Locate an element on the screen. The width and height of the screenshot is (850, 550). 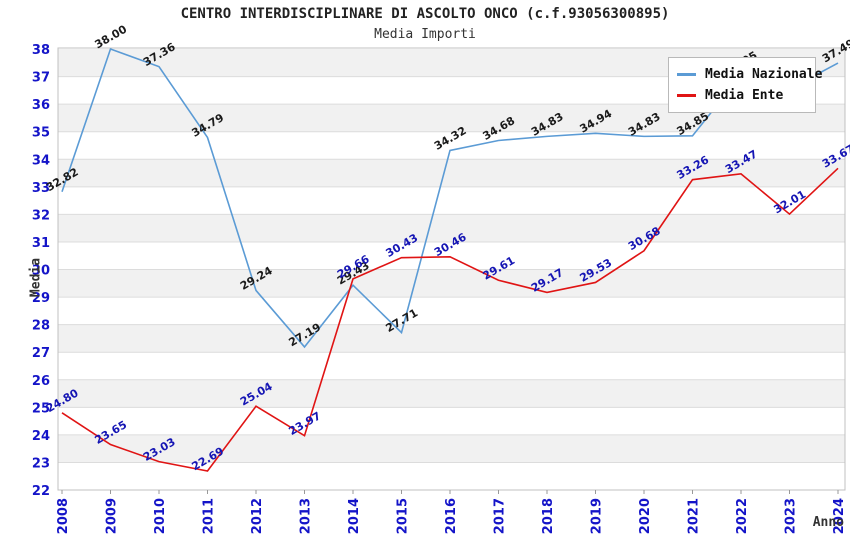
x-tick-label: 2017 is located at coordinates (500, 516).